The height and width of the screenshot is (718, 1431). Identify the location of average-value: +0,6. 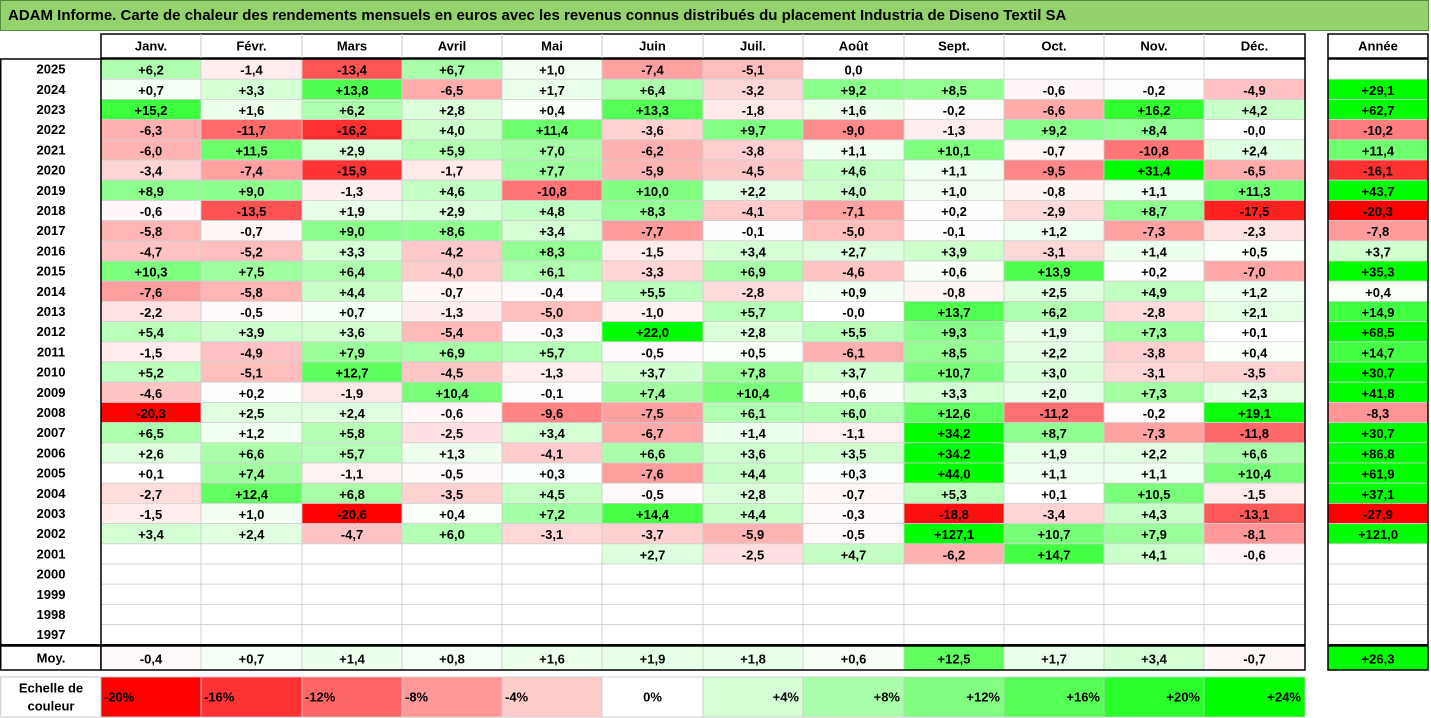
(854, 659).